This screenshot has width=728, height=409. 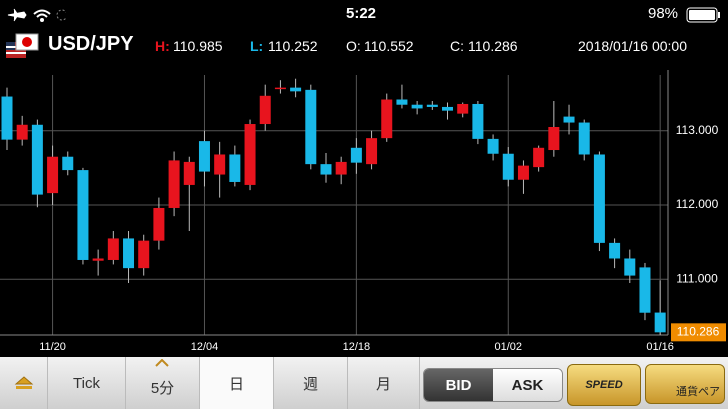 I want to click on x-tick-label: 01/02, so click(x=509, y=347).